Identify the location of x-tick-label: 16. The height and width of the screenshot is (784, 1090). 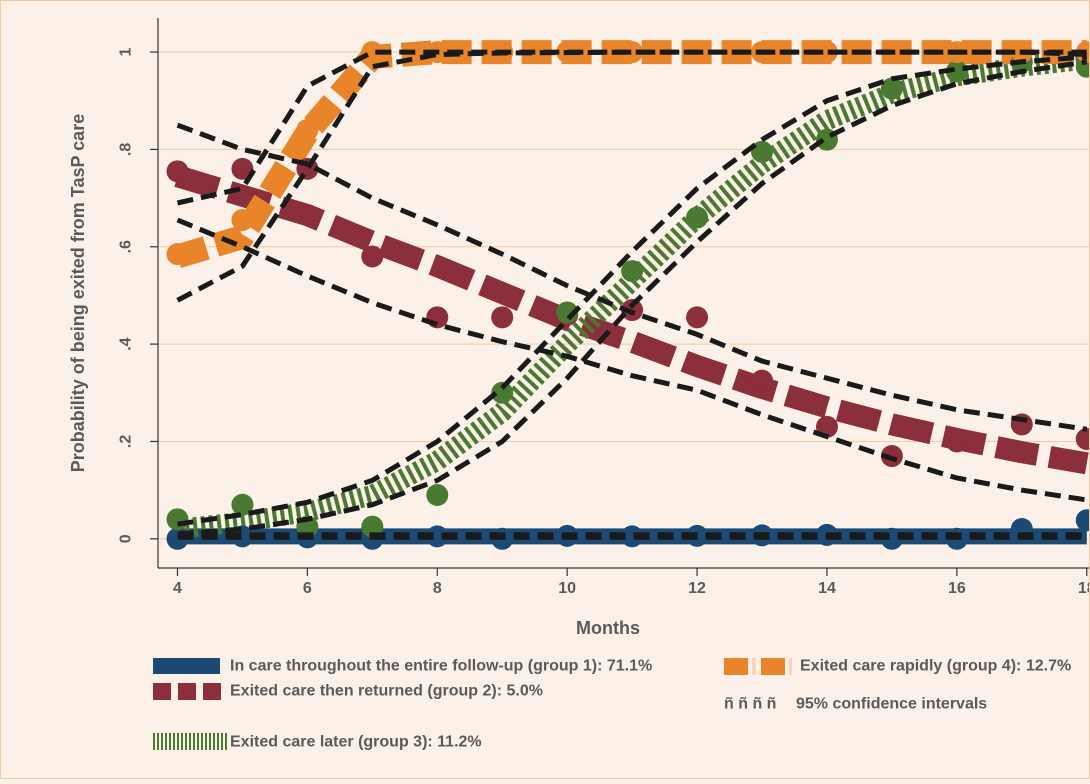
(957, 588).